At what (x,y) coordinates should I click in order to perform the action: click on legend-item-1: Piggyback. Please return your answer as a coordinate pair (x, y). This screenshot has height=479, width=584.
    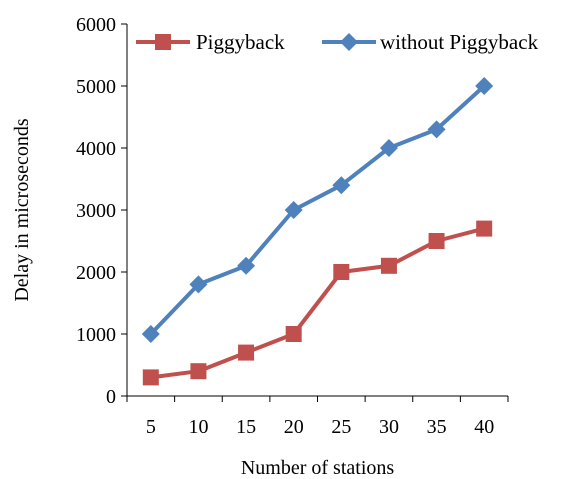
    Looking at the image, I should click on (210, 42).